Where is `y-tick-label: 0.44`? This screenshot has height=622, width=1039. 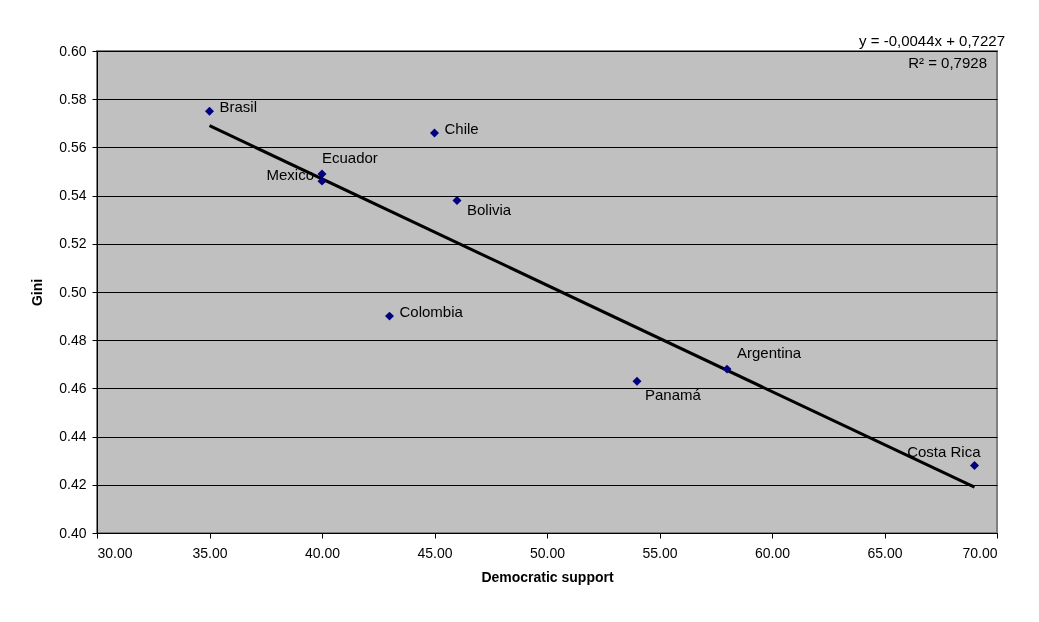
y-tick-label: 0.44 is located at coordinates (73, 436).